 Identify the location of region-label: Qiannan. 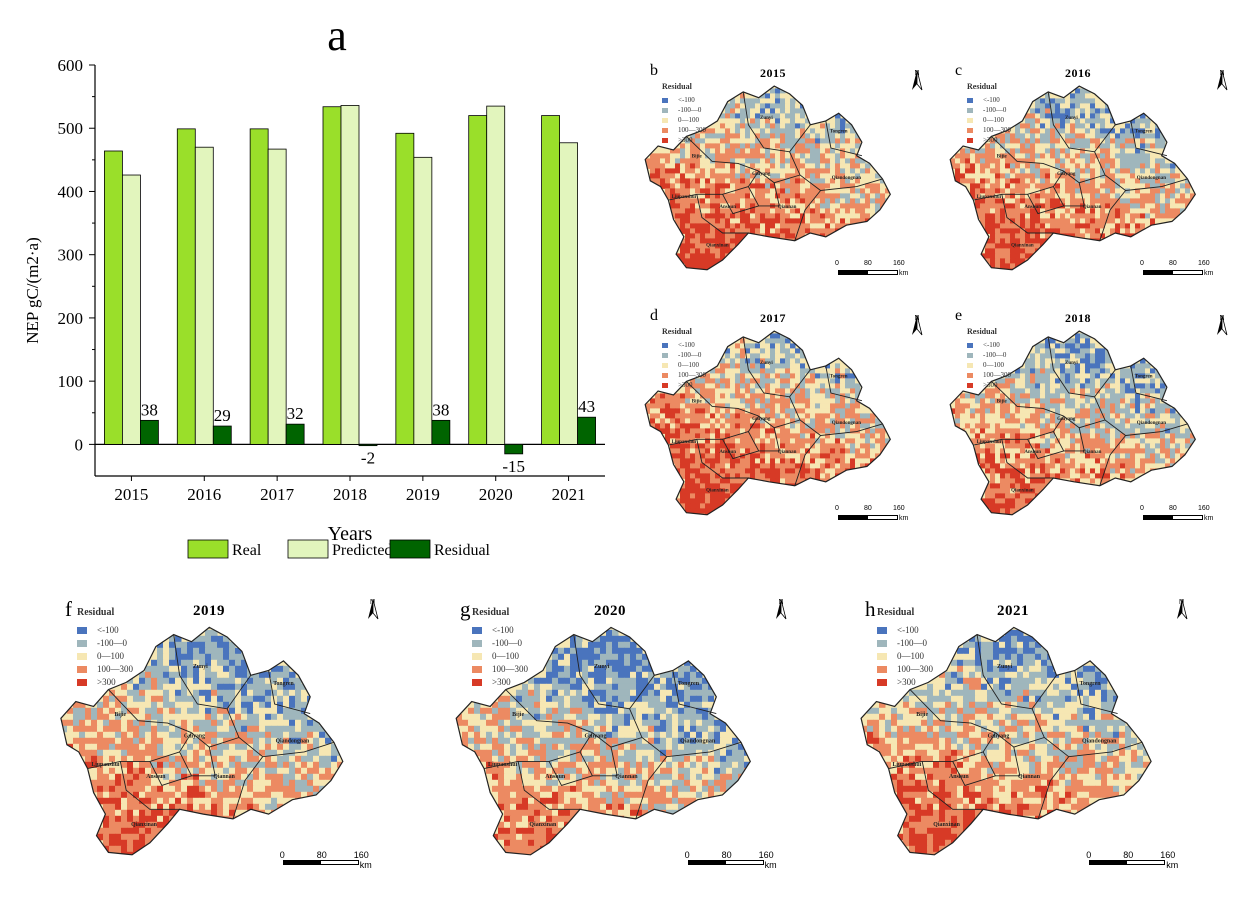
(1092, 207).